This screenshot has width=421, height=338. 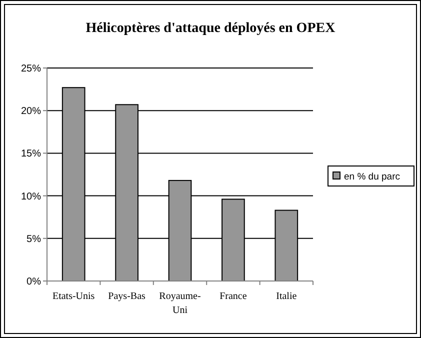 I want to click on chart-title: Hélicoptères d'attaque déployés en OPEX, so click(x=211, y=28).